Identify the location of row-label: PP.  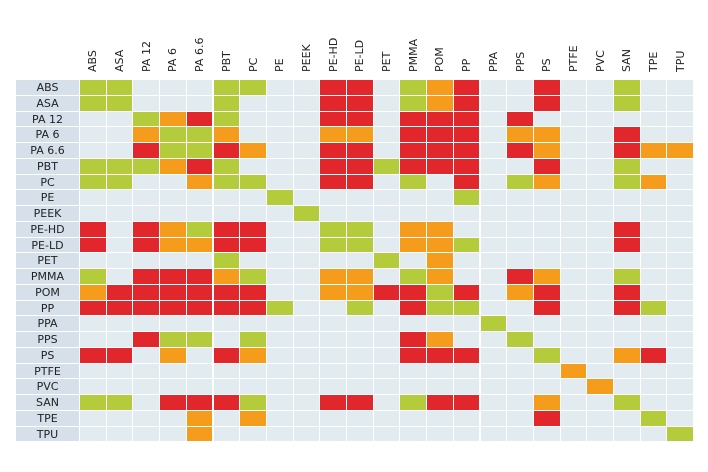
(47, 308).